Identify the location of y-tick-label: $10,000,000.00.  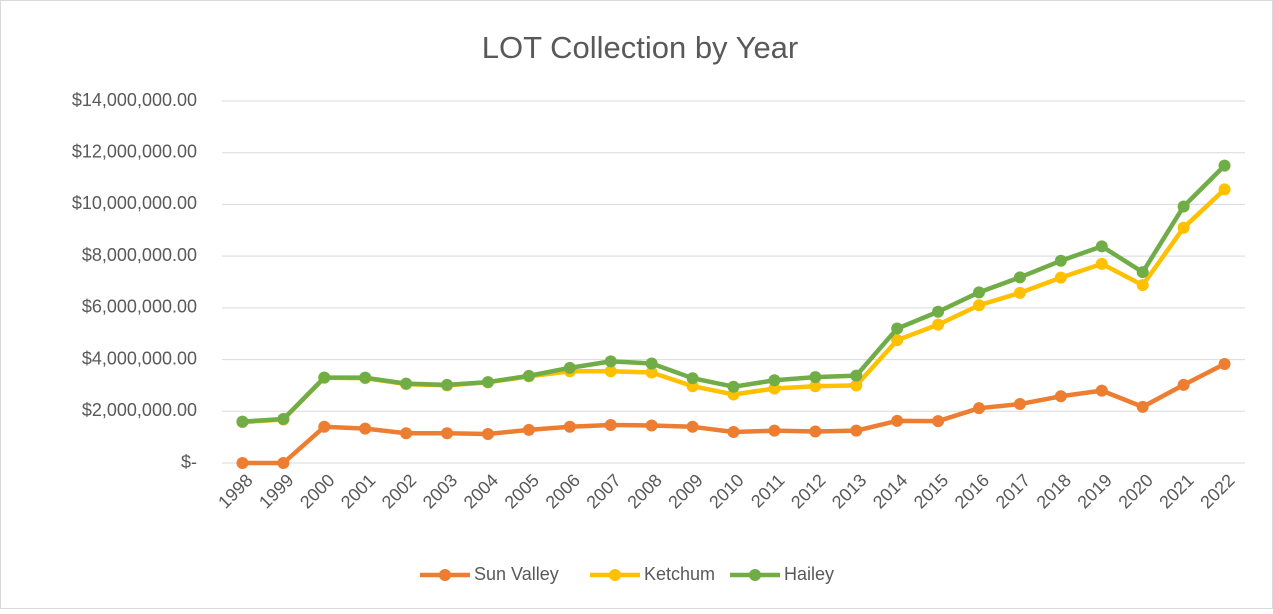
(134, 203).